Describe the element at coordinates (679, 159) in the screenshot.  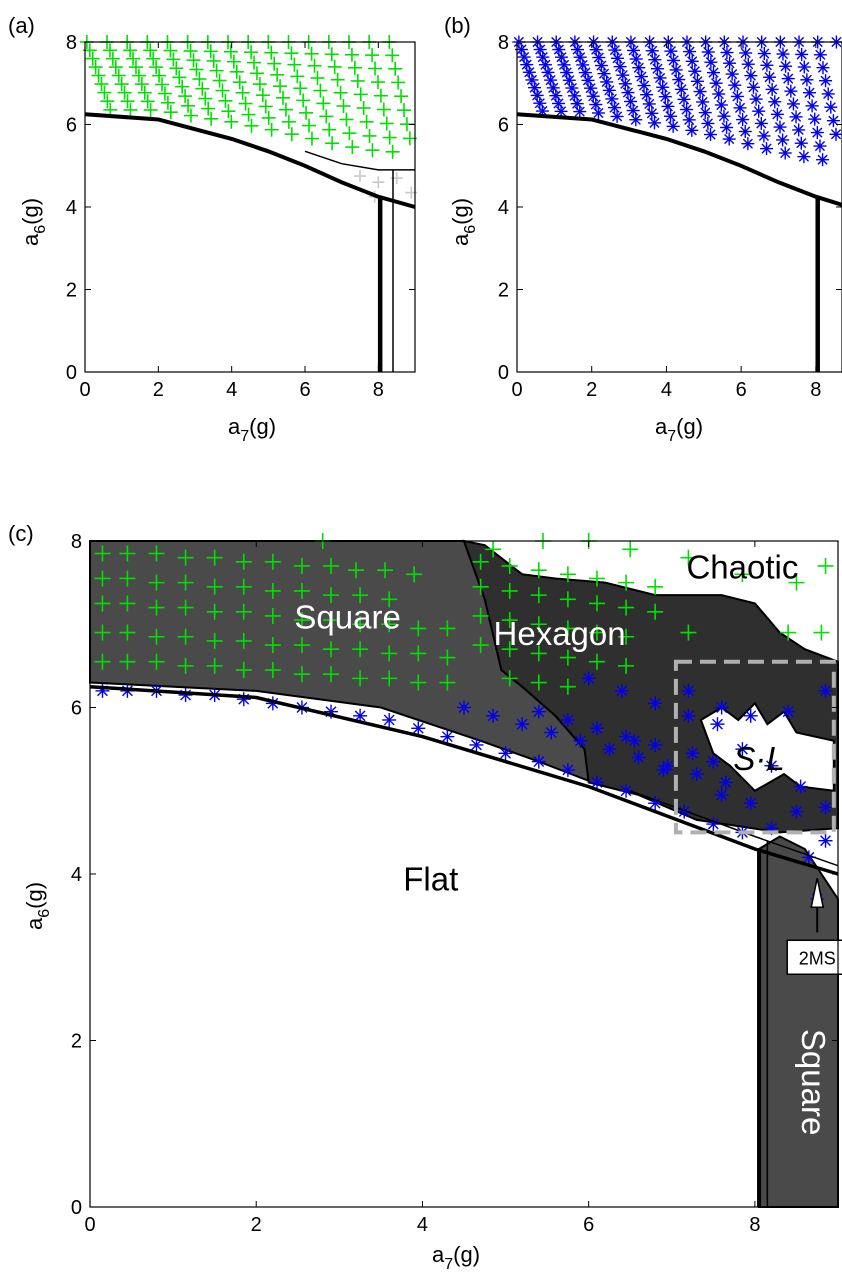
I see `lower-boundary-curve` at that location.